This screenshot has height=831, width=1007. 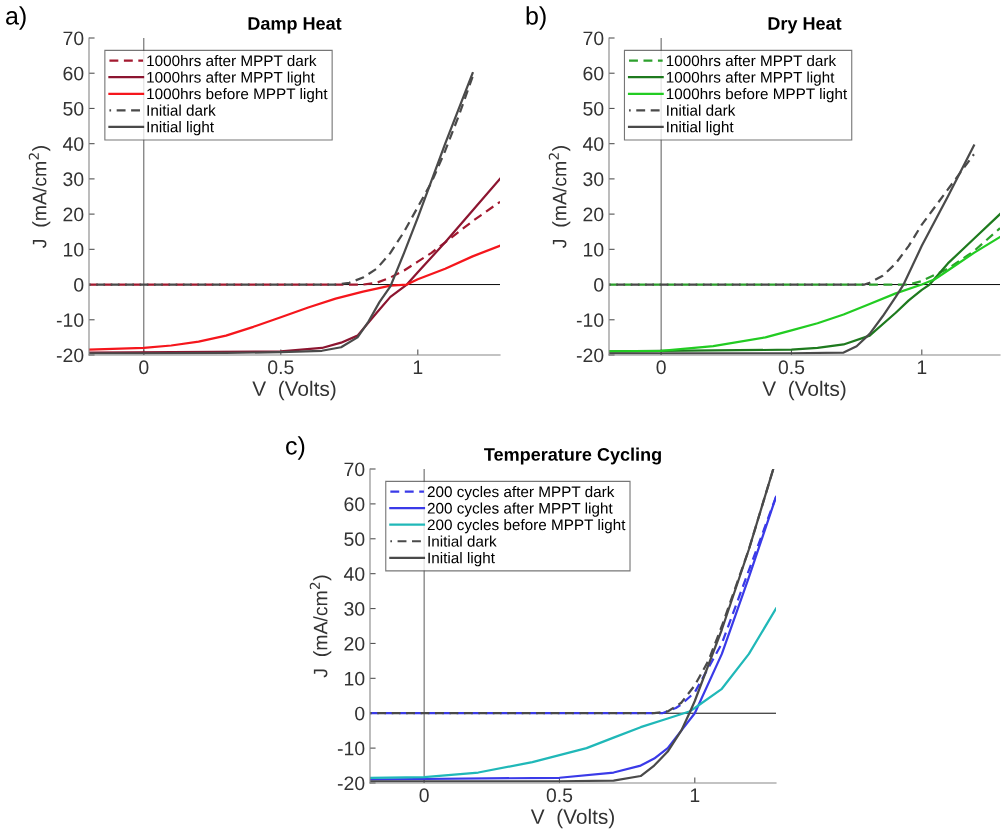 What do you see at coordinates (16, 18) in the screenshot?
I see `text: a)` at bounding box center [16, 18].